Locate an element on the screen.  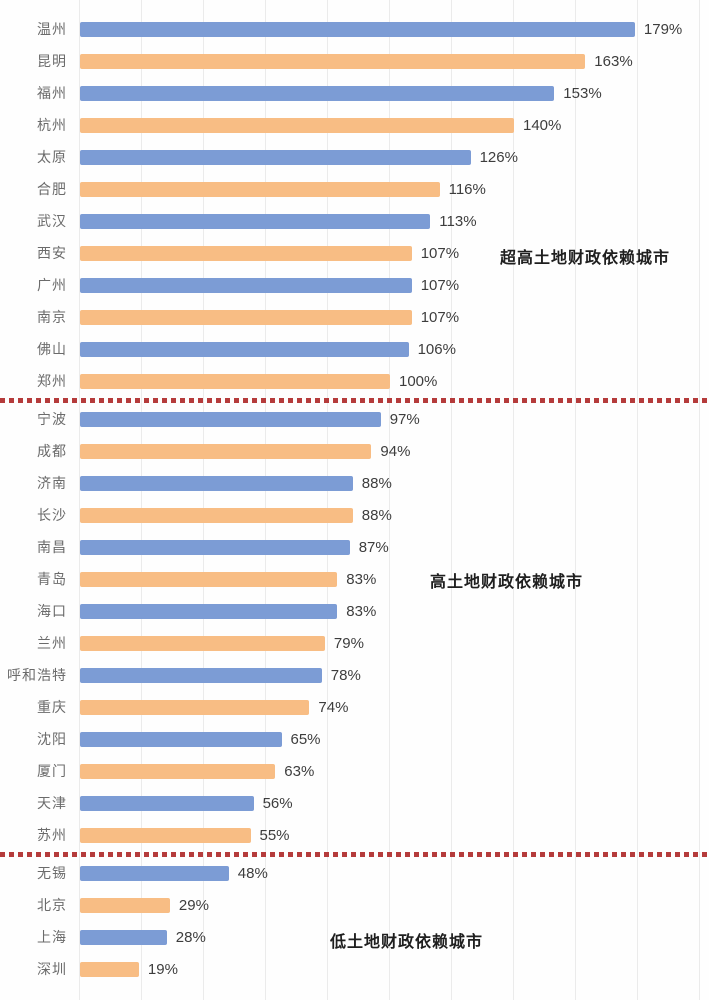
value-label: 100% is located at coordinates (418, 381).